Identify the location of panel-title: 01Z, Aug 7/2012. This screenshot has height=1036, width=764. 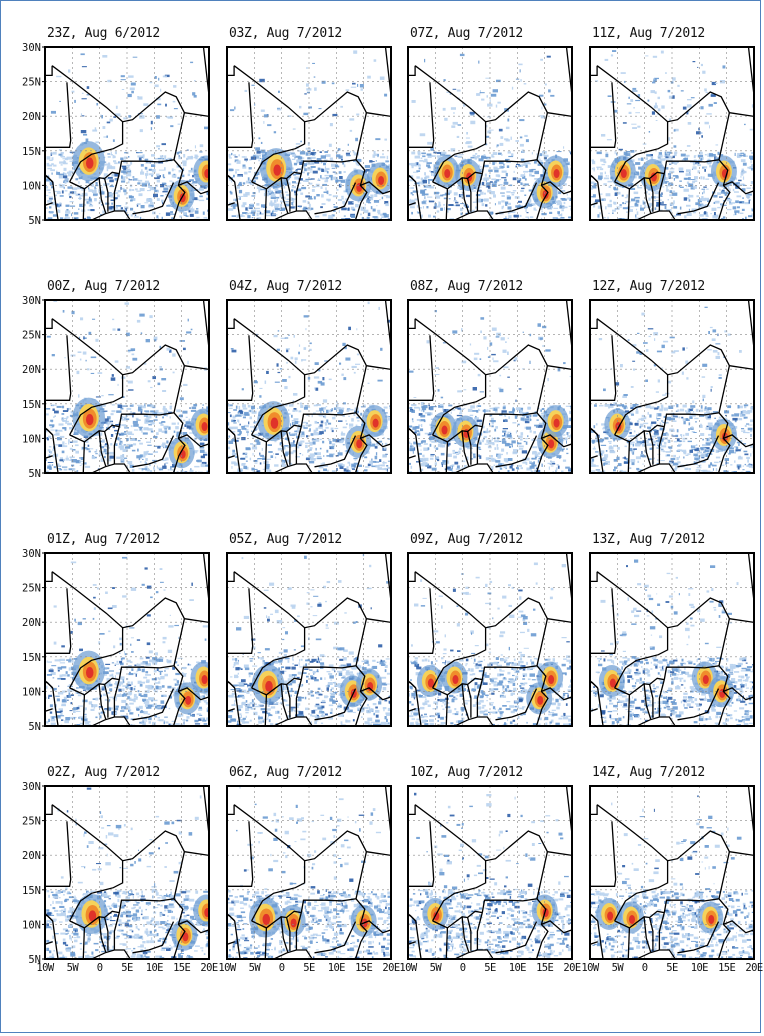
(103, 539).